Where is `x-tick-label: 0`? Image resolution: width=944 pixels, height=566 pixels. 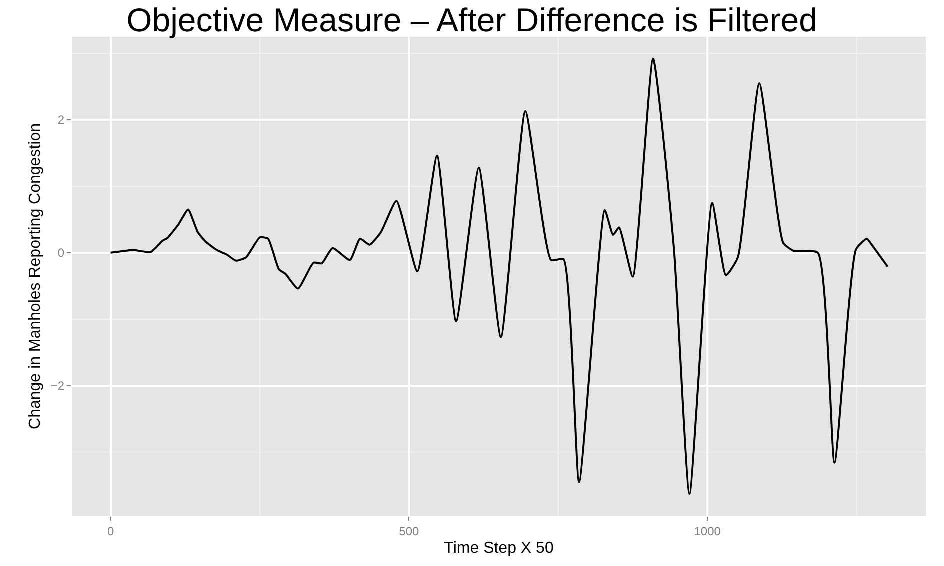
x-tick-label: 0 is located at coordinates (110, 531).